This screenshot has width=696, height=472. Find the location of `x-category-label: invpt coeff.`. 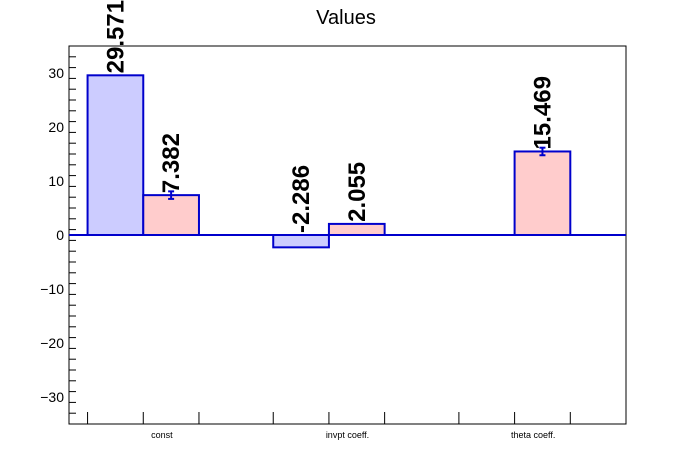

x-category-label: invpt coeff. is located at coordinates (347, 435).